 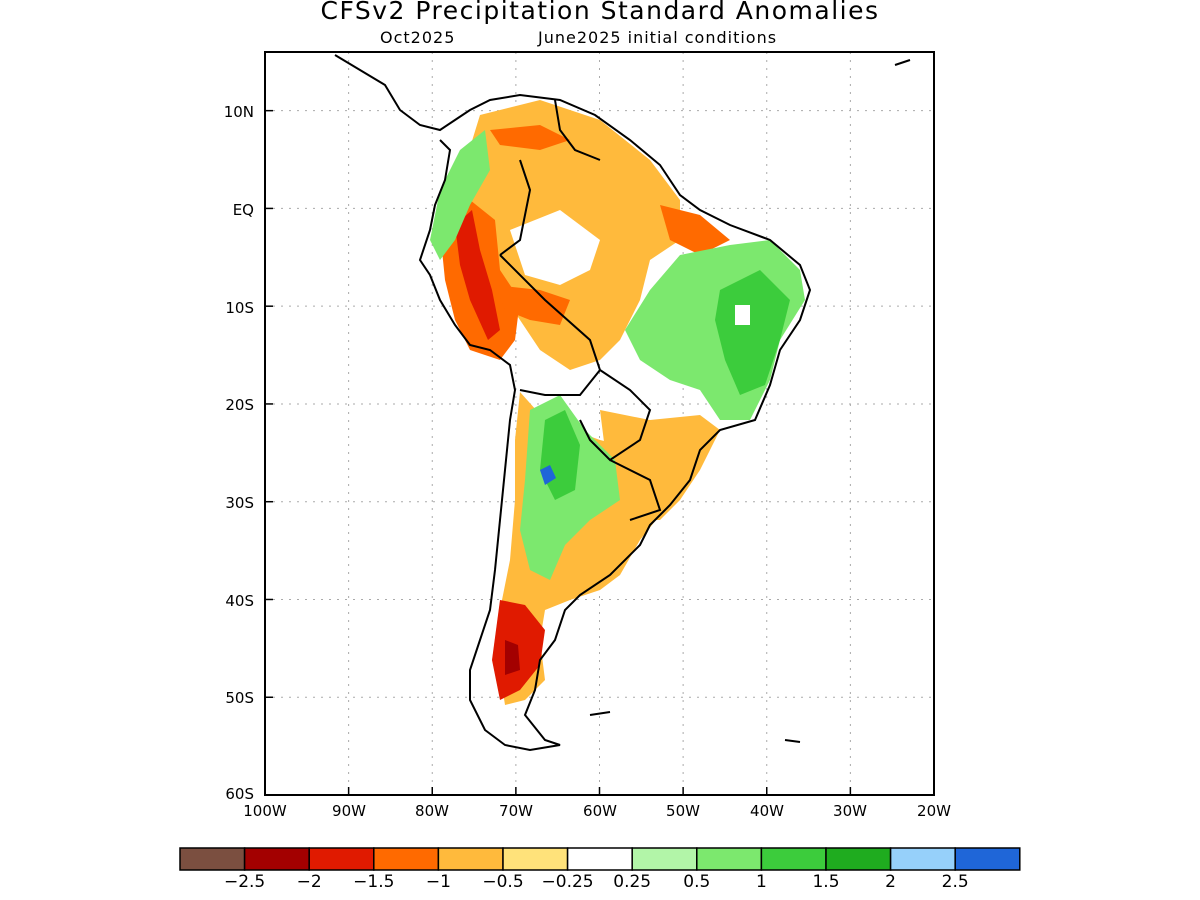 What do you see at coordinates (438, 882) in the screenshot?
I see `colorbar-label: −1` at bounding box center [438, 882].